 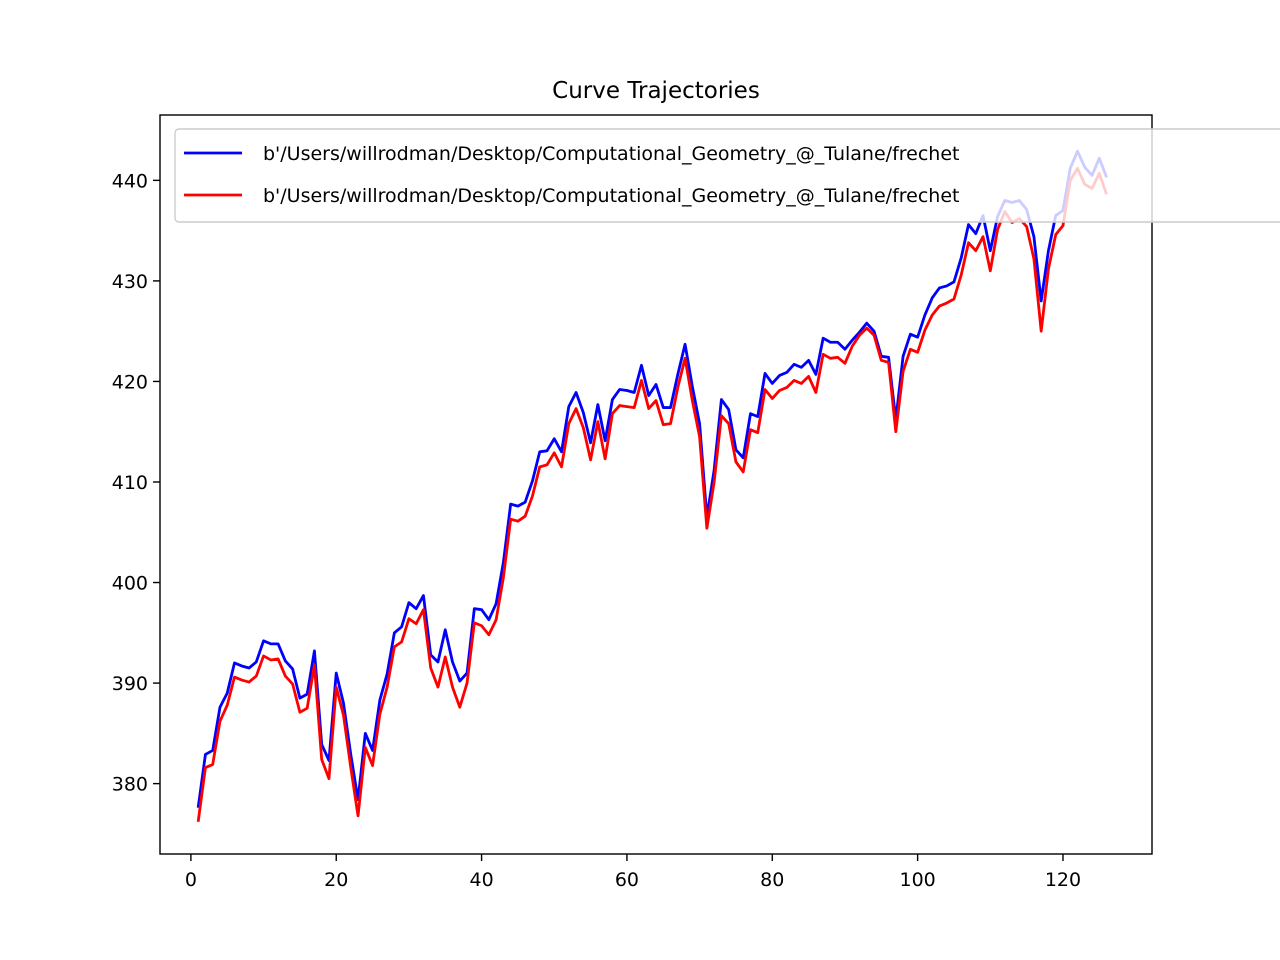 What do you see at coordinates (481, 880) in the screenshot?
I see `x-tick-label: 40` at bounding box center [481, 880].